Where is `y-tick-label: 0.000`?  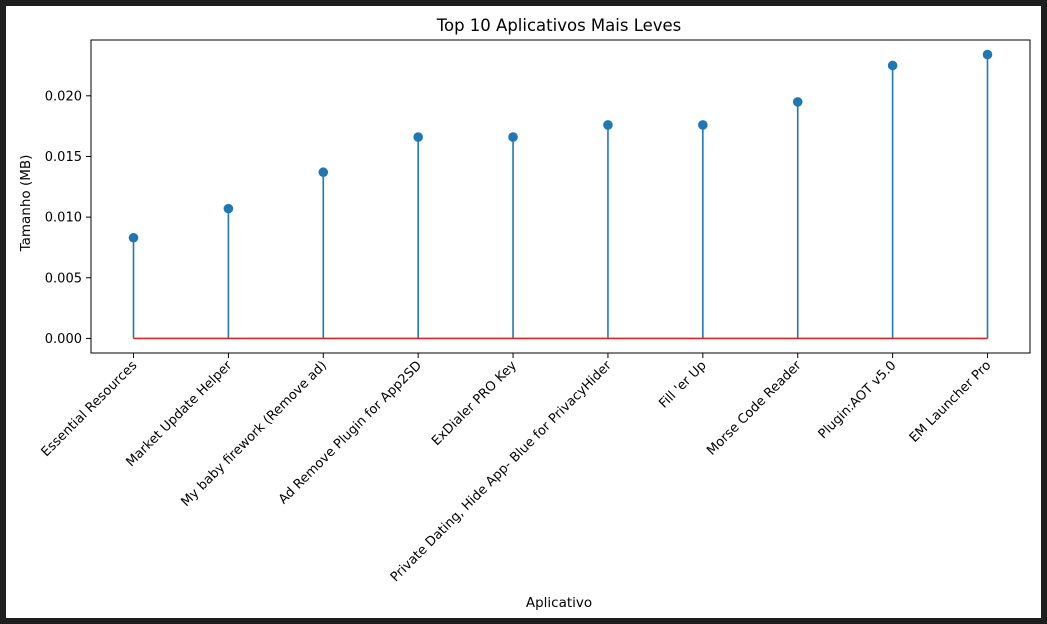
y-tick-label: 0.000 is located at coordinates (63, 339).